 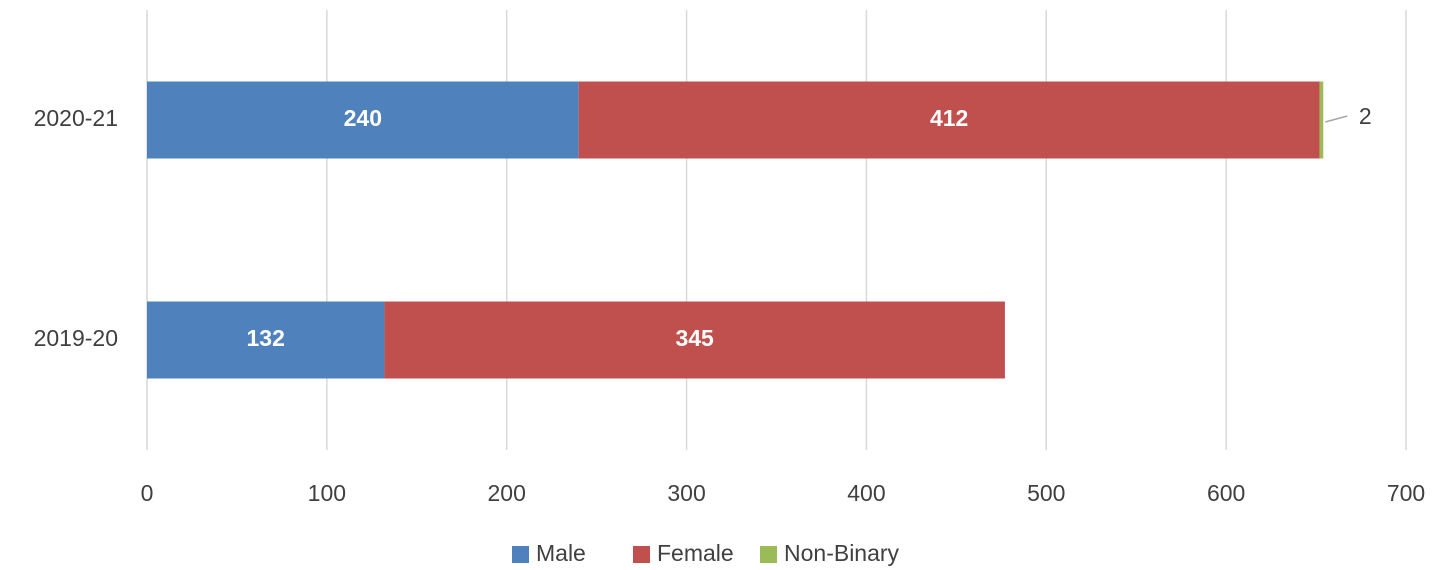 What do you see at coordinates (1365, 116) in the screenshot?
I see `data-label: 2` at bounding box center [1365, 116].